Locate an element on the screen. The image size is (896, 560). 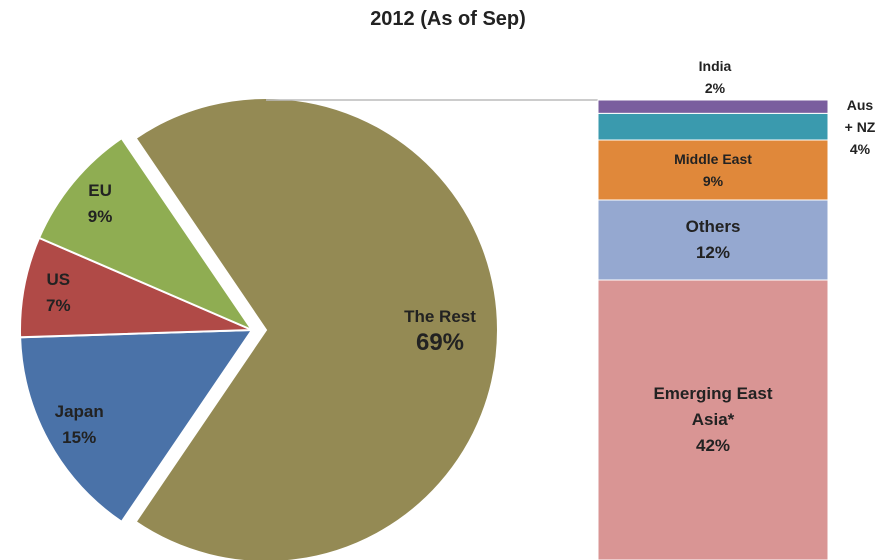
data-label: Aus + NZ 4% is located at coordinates (860, 127).